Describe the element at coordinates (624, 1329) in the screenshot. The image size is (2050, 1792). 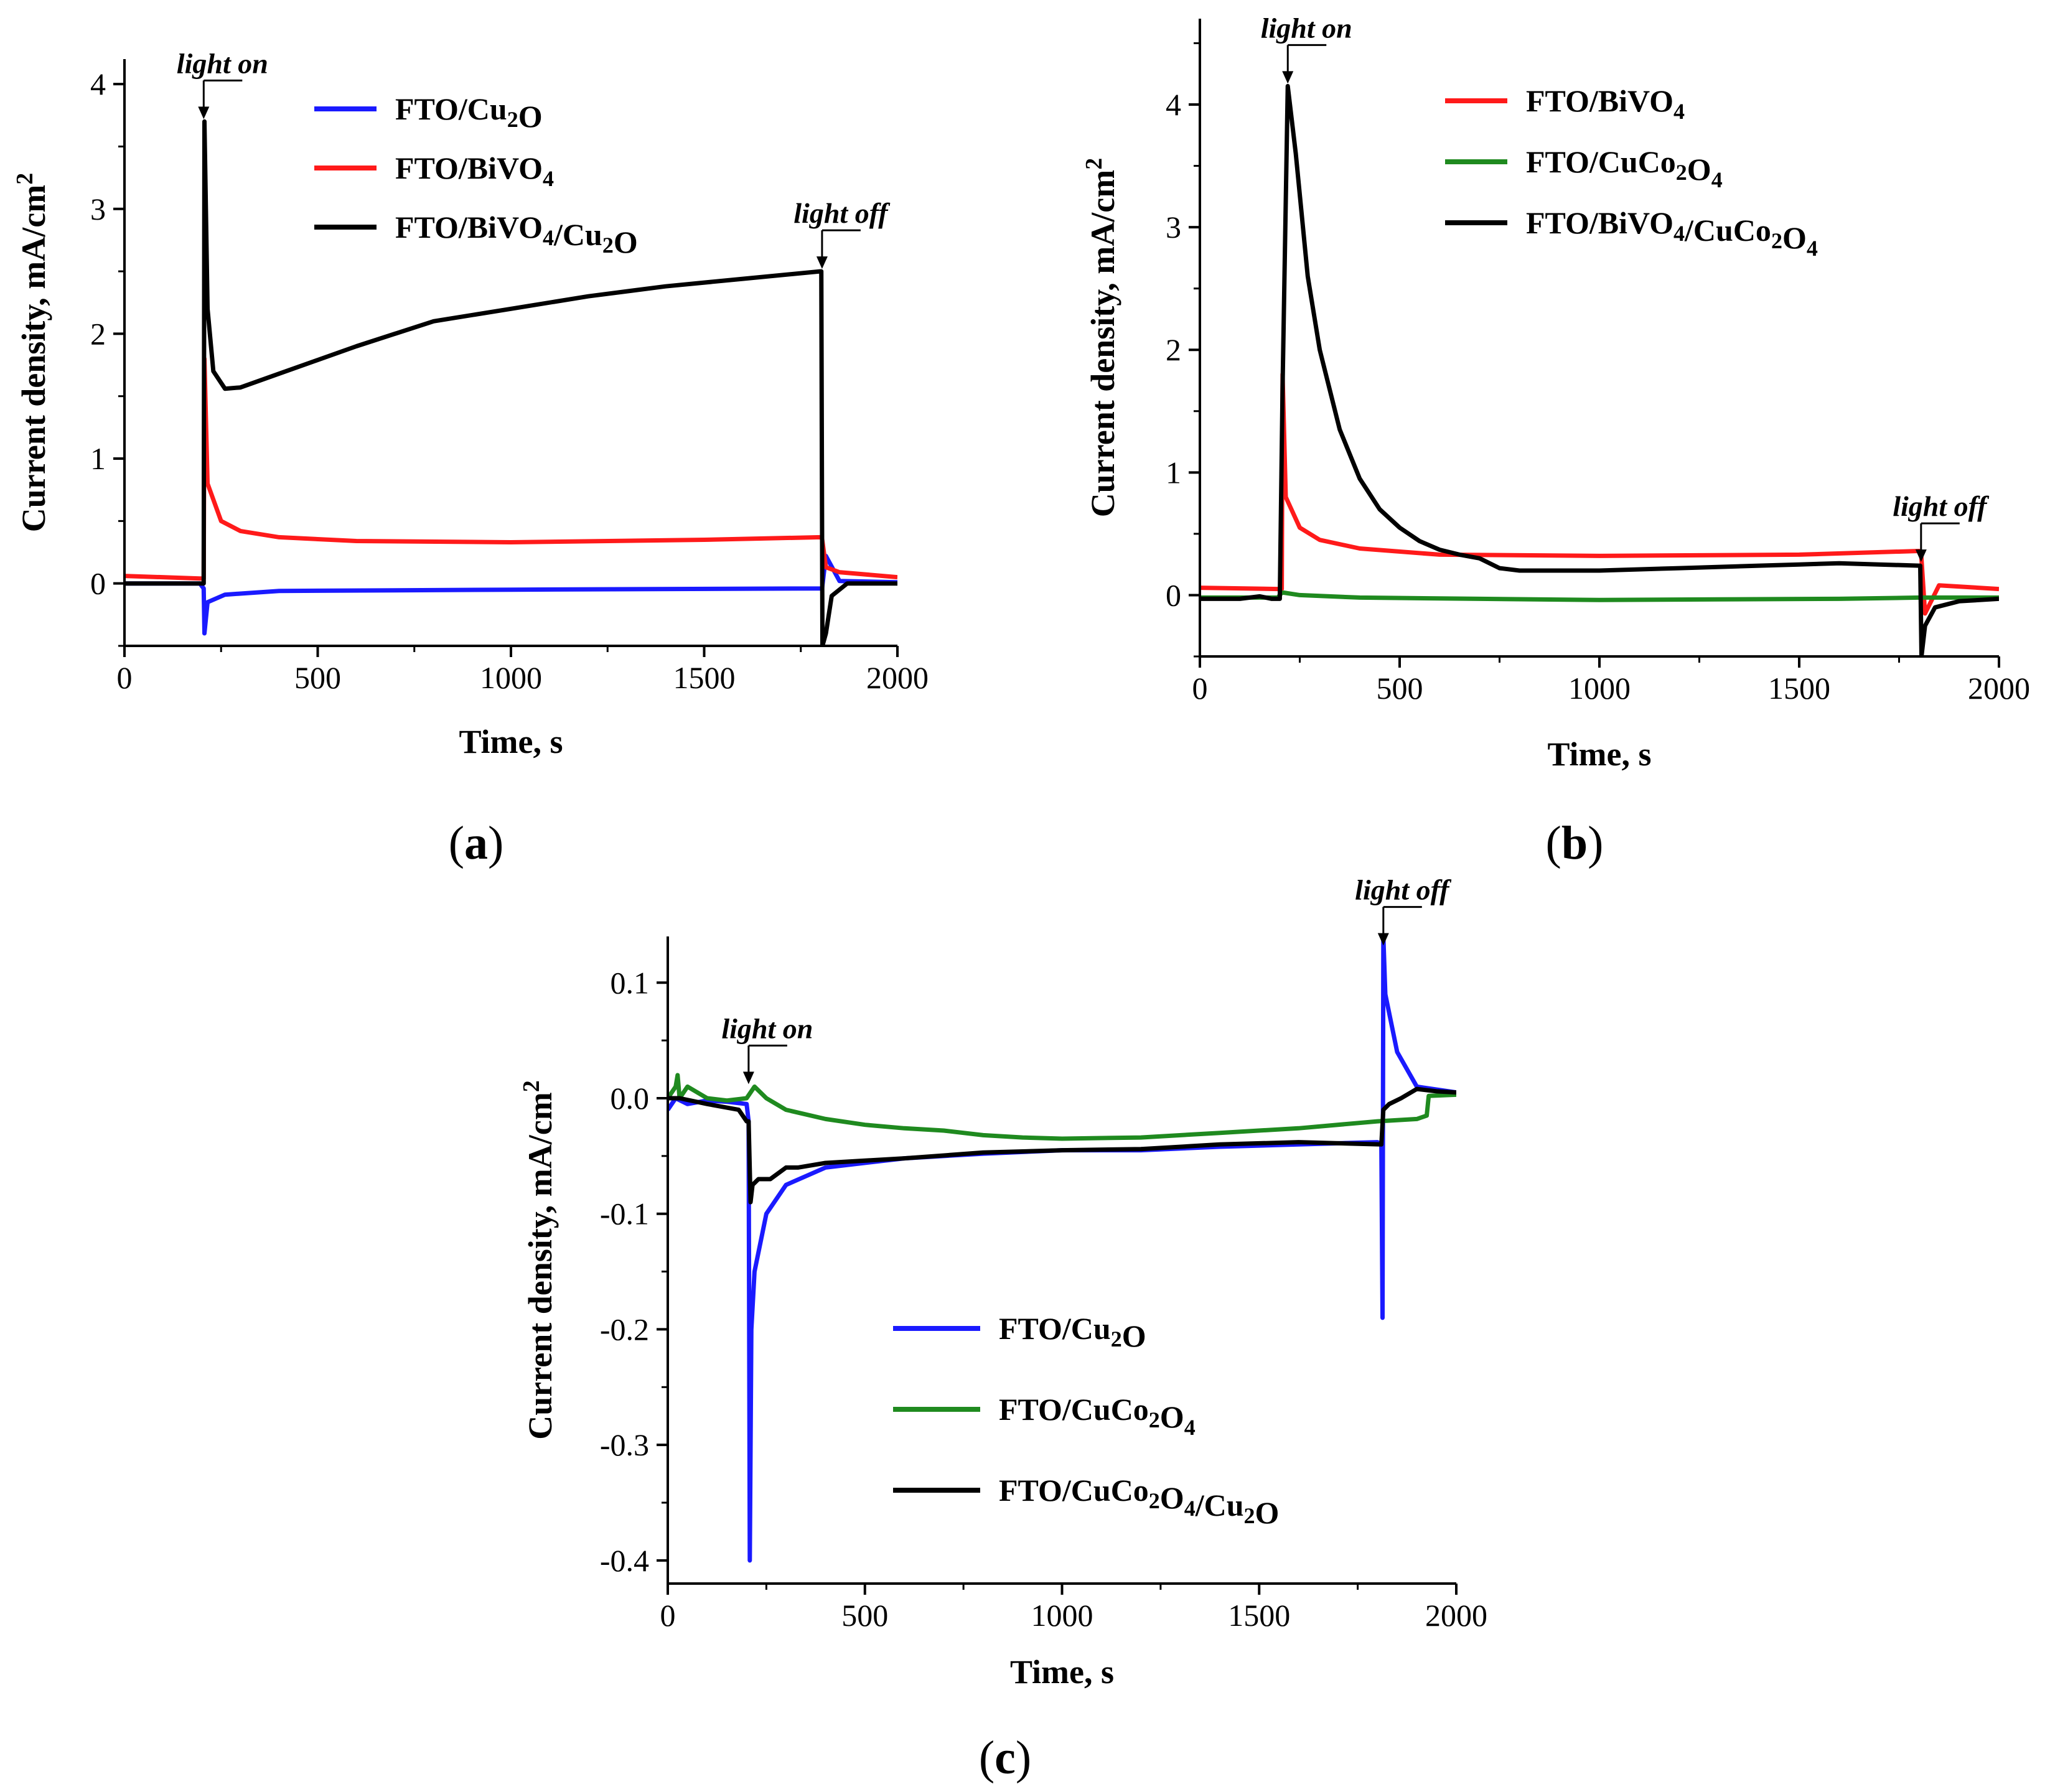
I see `y-tick-label: -0.2` at that location.